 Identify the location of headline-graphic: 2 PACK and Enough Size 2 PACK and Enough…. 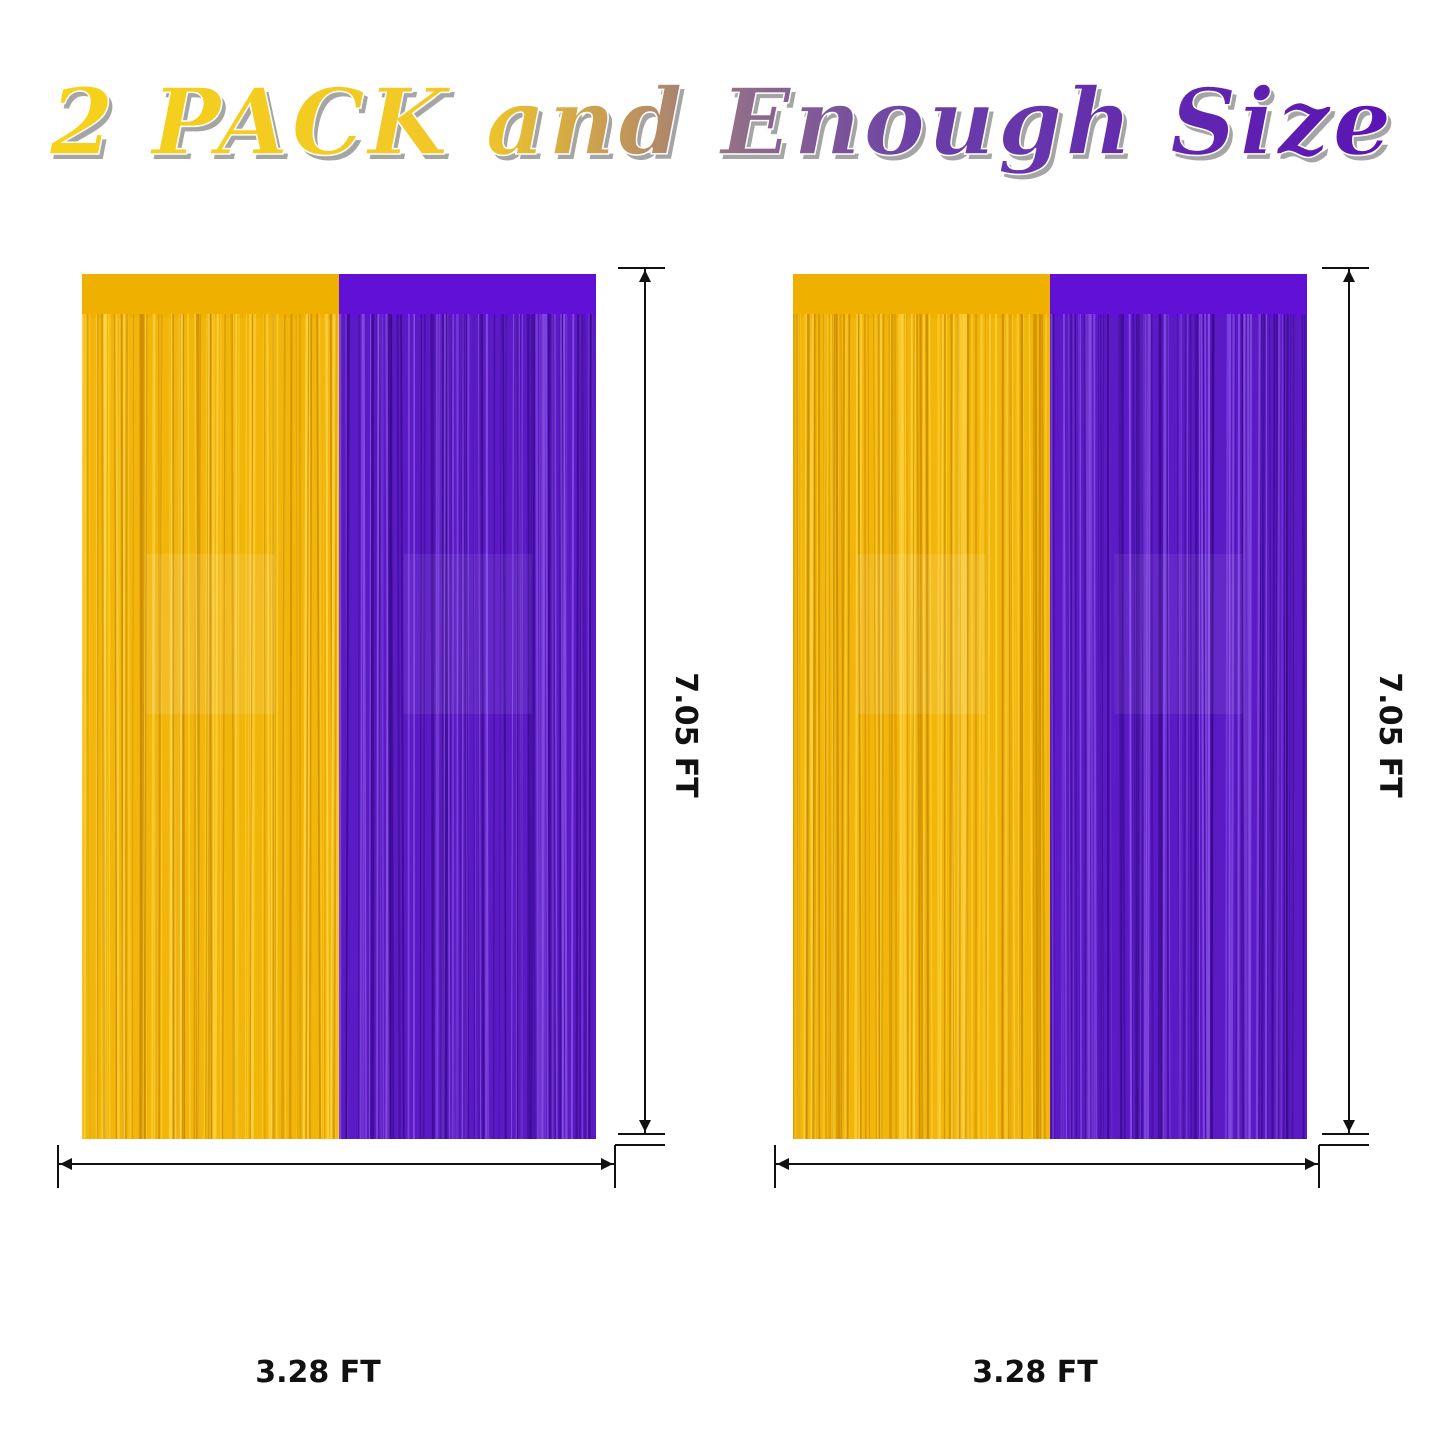
(722, 122).